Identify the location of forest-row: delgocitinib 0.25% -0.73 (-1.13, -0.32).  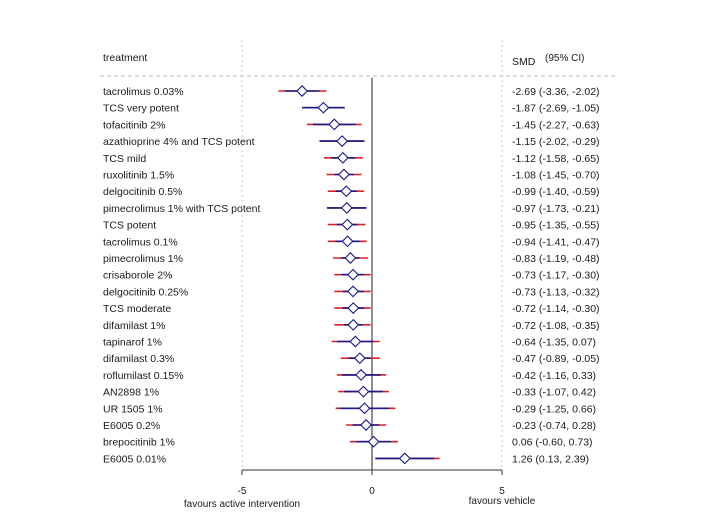
(351, 291).